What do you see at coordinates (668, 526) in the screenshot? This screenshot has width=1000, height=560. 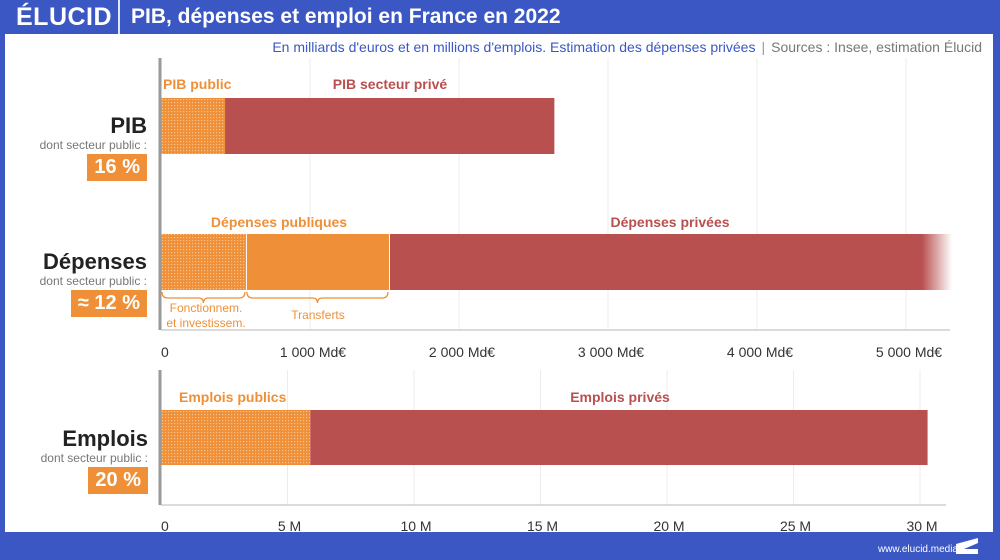 I see `x-tick-label: 20 M` at bounding box center [668, 526].